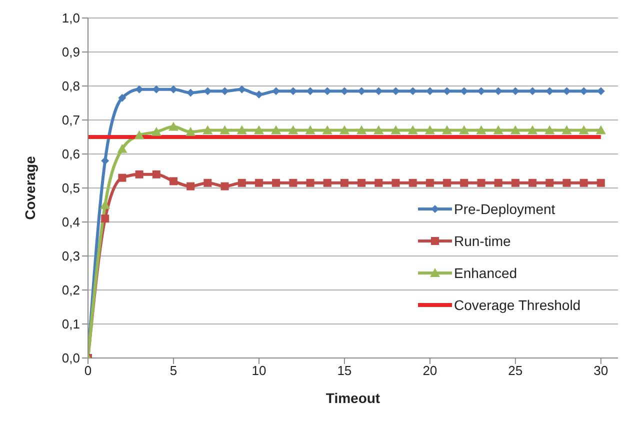  Describe the element at coordinates (353, 398) in the screenshot. I see `x-axis-title: Timeout` at that location.